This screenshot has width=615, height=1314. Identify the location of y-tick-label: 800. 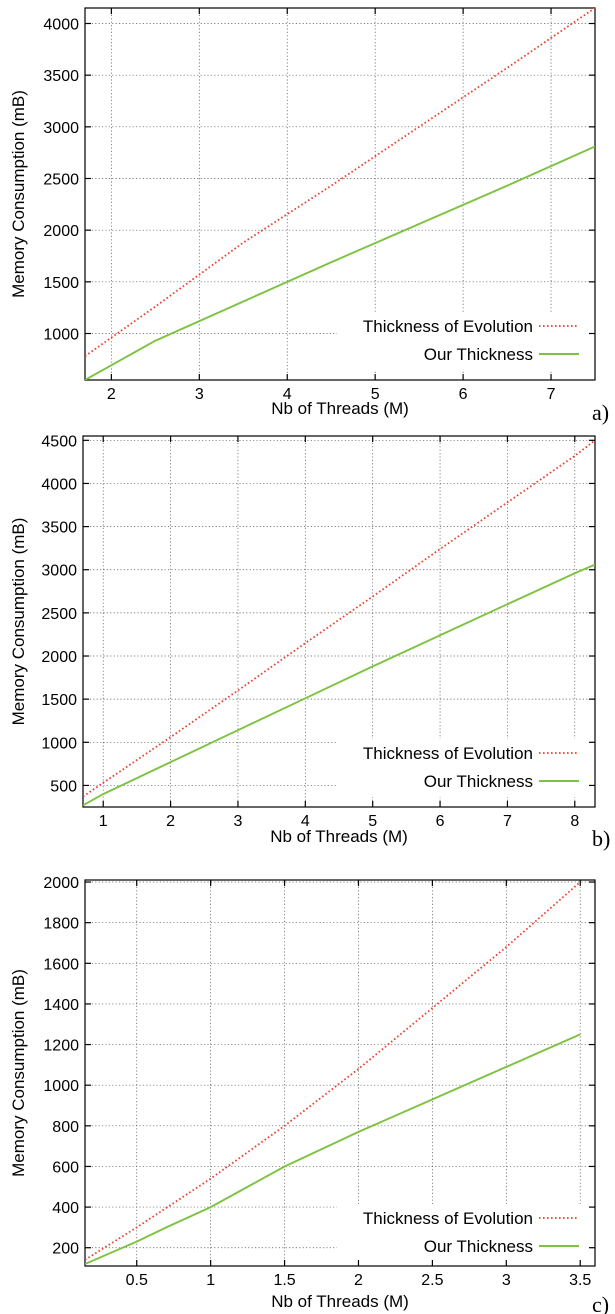
(65, 1127).